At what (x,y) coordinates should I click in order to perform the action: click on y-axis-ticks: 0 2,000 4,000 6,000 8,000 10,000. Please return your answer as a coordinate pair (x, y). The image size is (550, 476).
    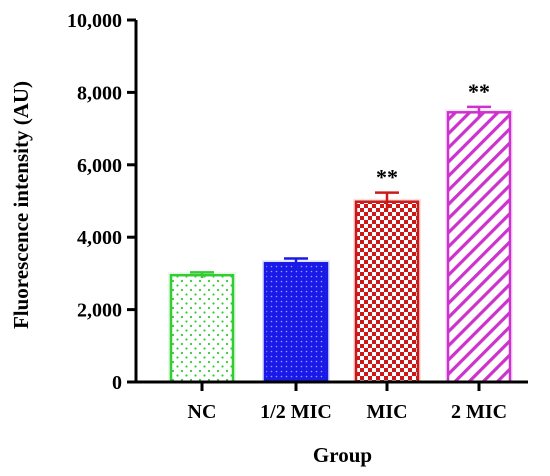
    Looking at the image, I should click on (101, 202).